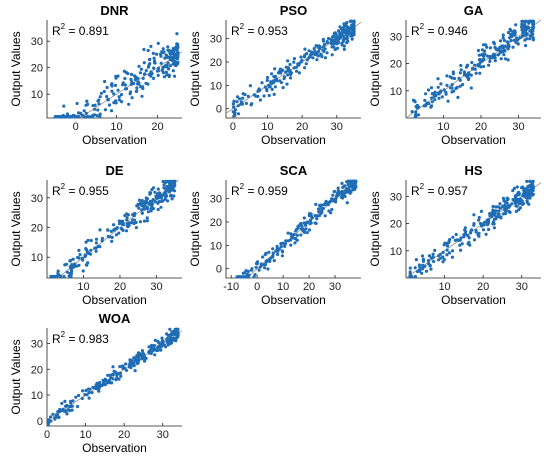 Image resolution: width=550 pixels, height=469 pixels. What do you see at coordinates (37, 396) in the screenshot?
I see `y-tick-label: 10` at bounding box center [37, 396].